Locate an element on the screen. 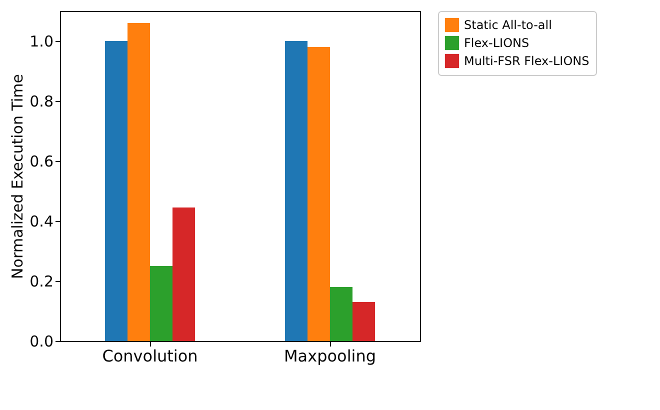 This screenshot has height=410, width=660. y-tick-label: 1.0 is located at coordinates (42, 41).